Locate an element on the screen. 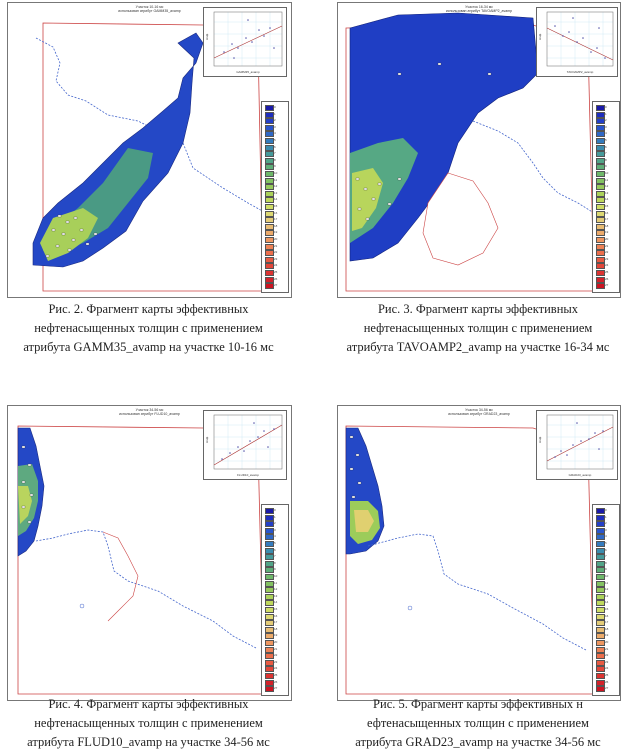 The width and height of the screenshot is (623, 752). crossplot-svg: GRAD23_avamp Нэф is located at coordinates (576, 445).